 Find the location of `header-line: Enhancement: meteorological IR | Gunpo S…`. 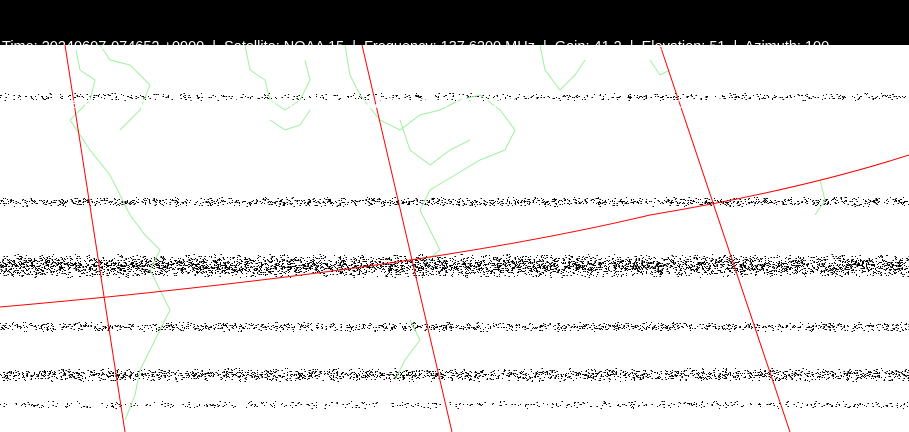

header-line: Enhancement: meteorological IR | Gunpo S… is located at coordinates (399, 104).